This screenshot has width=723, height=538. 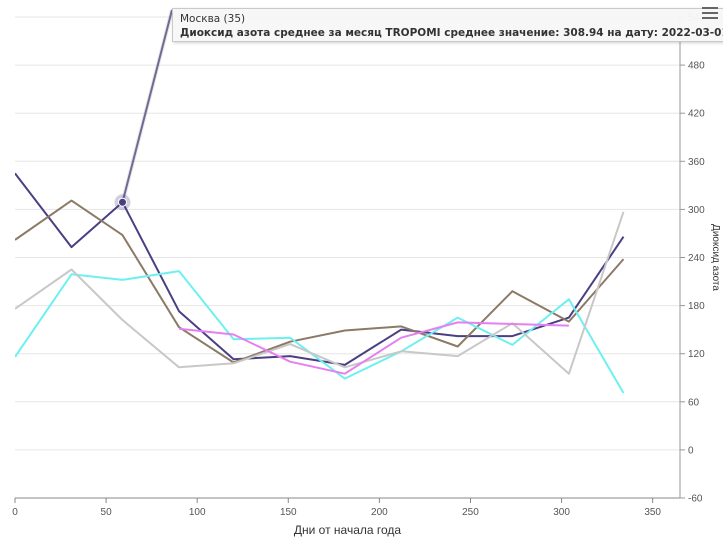 What do you see at coordinates (695, 499) in the screenshot?
I see `y-tick-label: -60` at bounding box center [695, 499].